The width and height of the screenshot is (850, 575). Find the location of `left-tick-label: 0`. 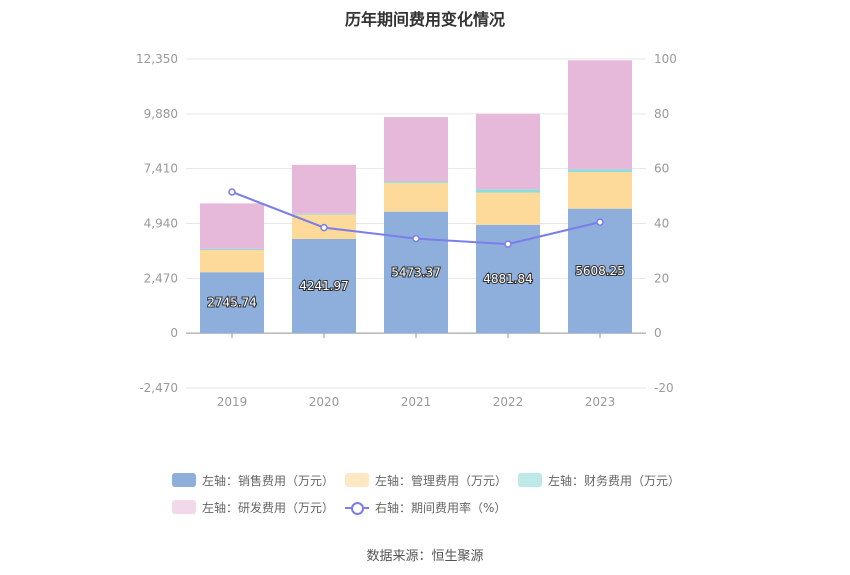

left-tick-label: 0 is located at coordinates (174, 333).